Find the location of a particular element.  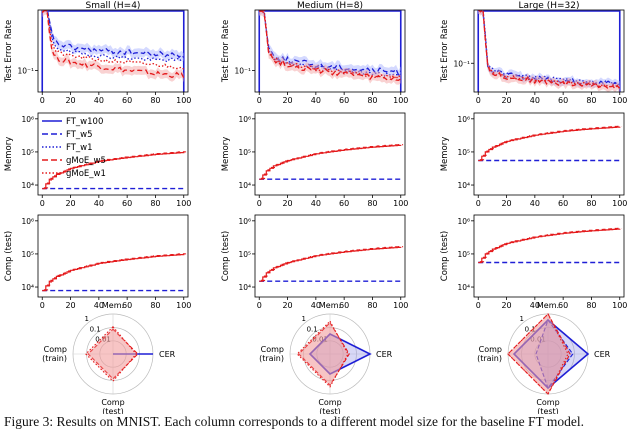

subplot-6: 0 20 40 60 80 100 10⁴ 10⁵ 10⁶ Memory is located at coordinates (533, 160).